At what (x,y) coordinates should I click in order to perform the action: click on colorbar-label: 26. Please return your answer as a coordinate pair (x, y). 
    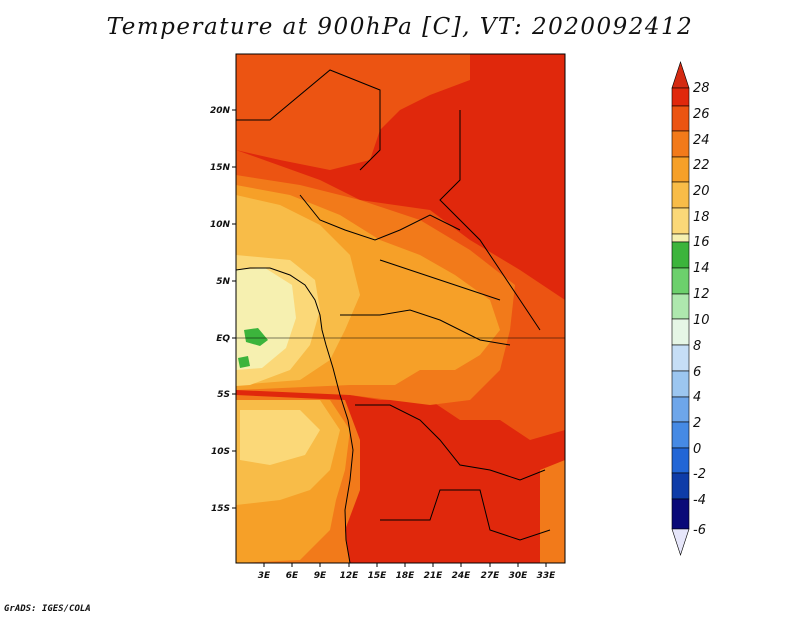
    Looking at the image, I should click on (701, 114).